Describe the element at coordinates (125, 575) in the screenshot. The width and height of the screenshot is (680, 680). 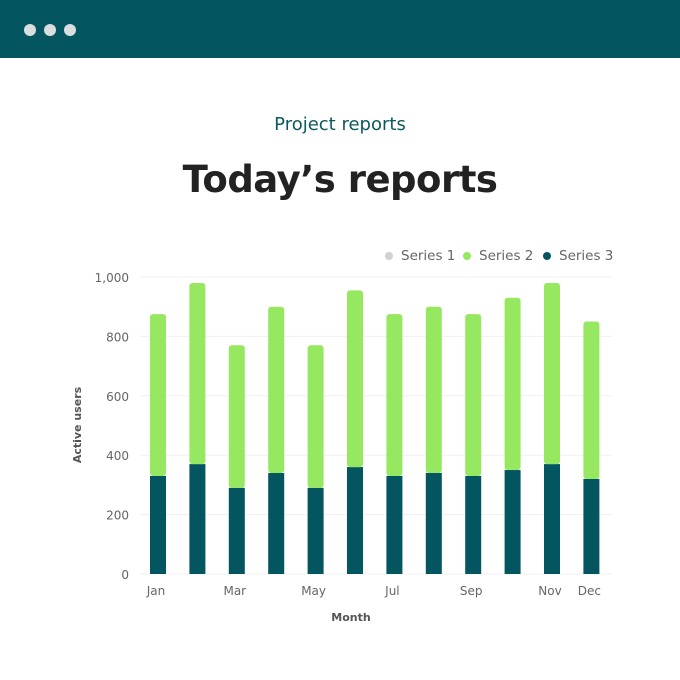
I see `y-tick-label: 0` at that location.